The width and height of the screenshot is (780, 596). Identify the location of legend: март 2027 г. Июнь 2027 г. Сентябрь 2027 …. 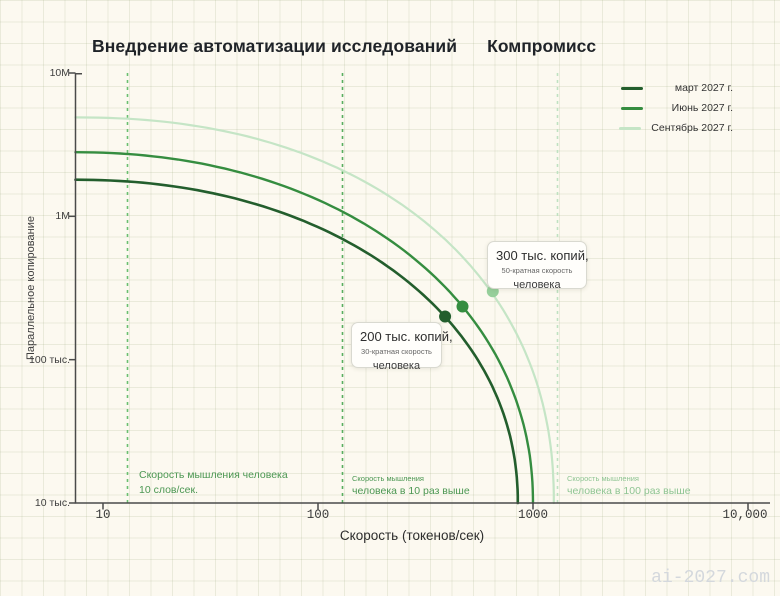
(676, 108).